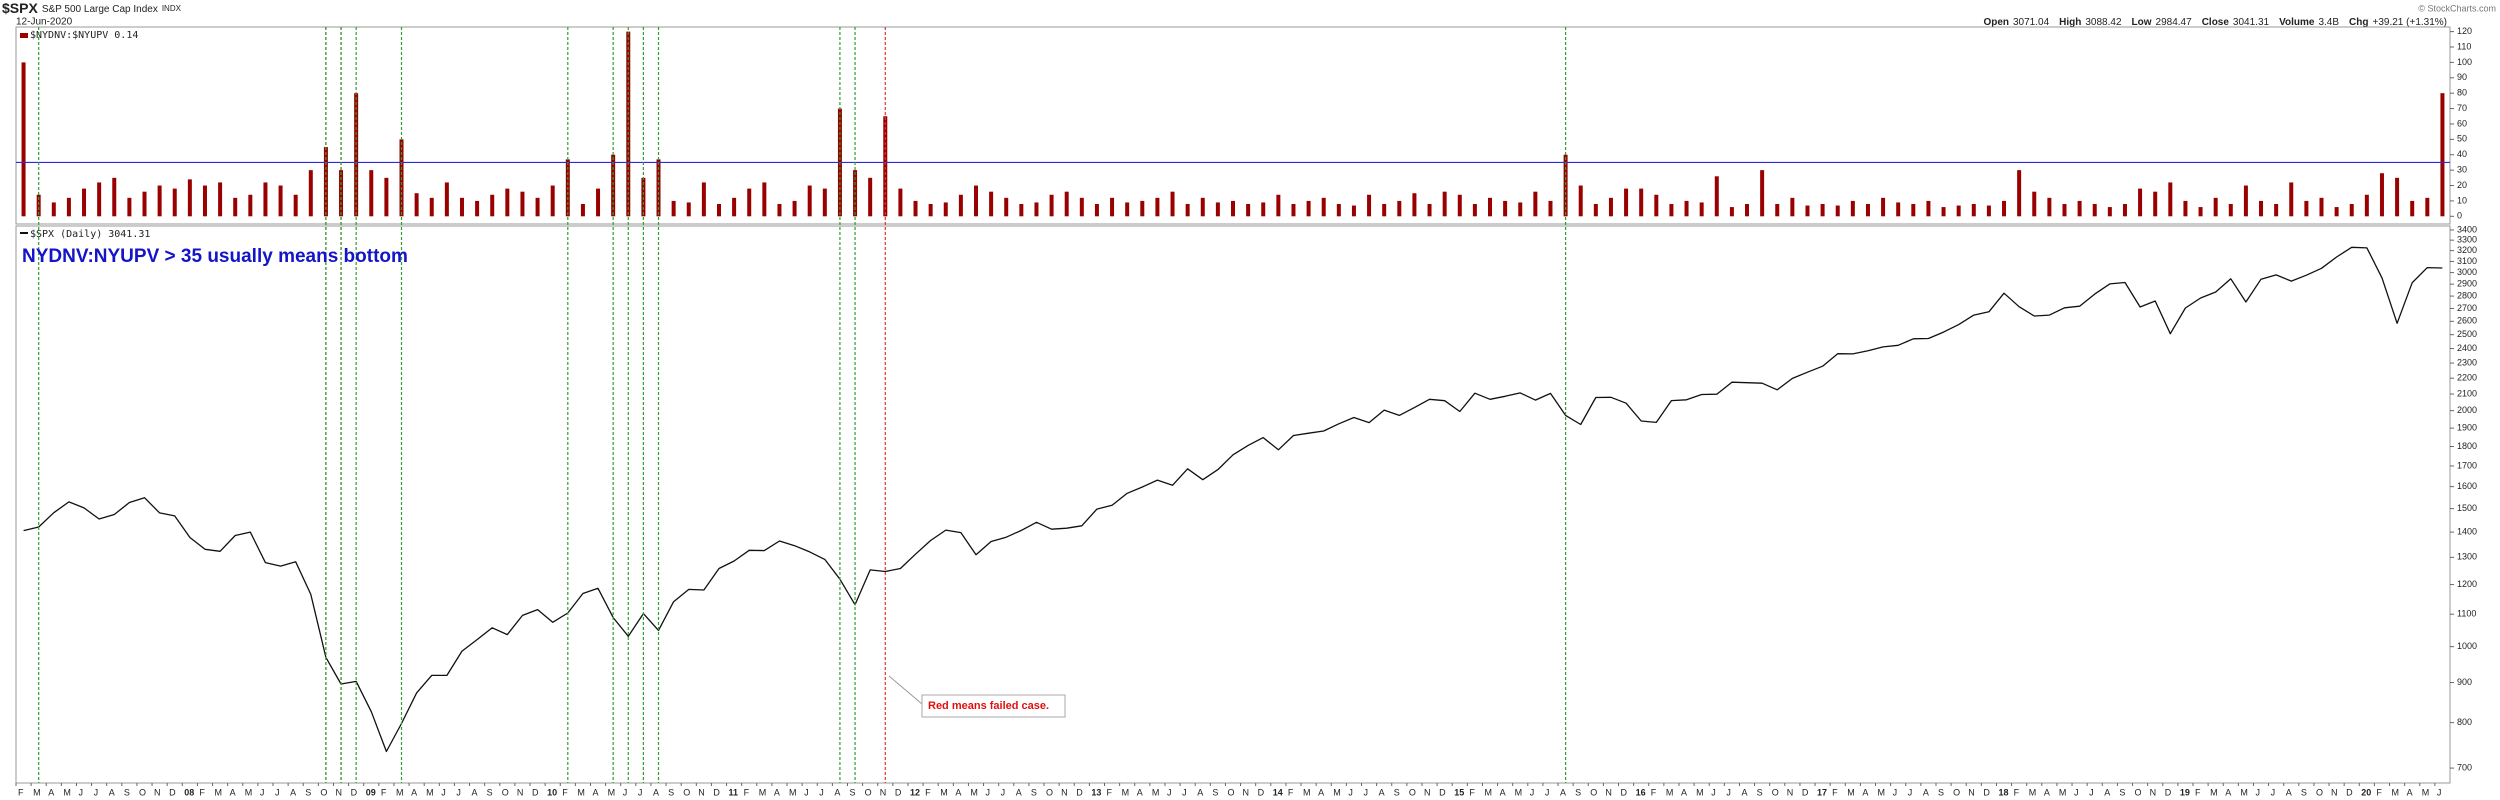  What do you see at coordinates (2410, 22) in the screenshot?
I see `quote-value: +39.21 (+1.31%)` at bounding box center [2410, 22].